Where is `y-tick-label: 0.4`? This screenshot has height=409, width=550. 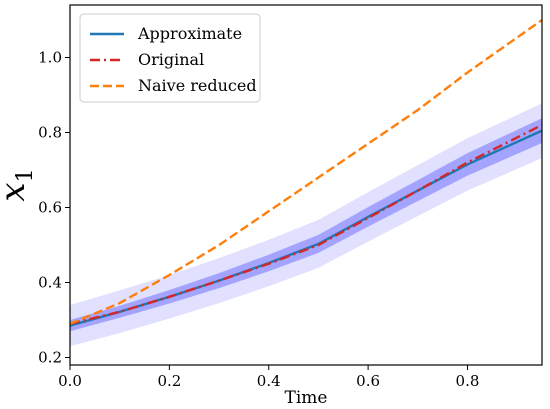
y-tick-label: 0.4 is located at coordinates (50, 283).